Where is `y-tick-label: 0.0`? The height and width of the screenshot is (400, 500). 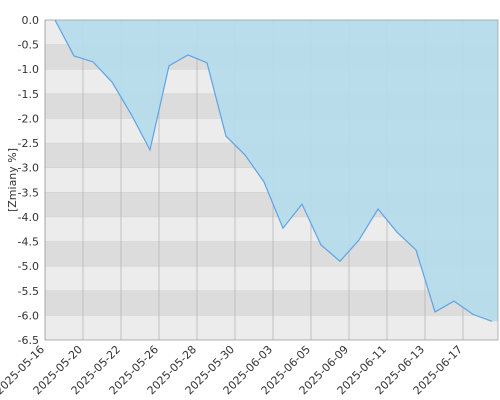 y-tick-label: 0.0 is located at coordinates (31, 20).